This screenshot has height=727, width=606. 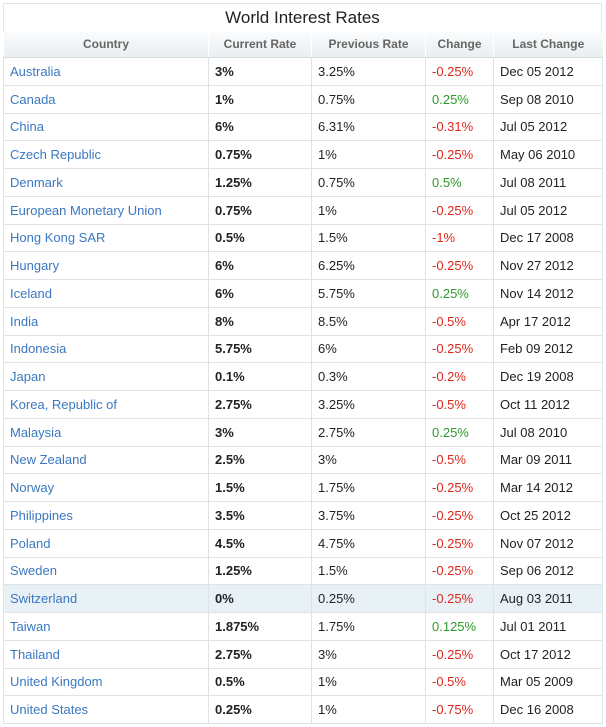 I want to click on last-change-date: Dec 05 2012, so click(x=548, y=71).